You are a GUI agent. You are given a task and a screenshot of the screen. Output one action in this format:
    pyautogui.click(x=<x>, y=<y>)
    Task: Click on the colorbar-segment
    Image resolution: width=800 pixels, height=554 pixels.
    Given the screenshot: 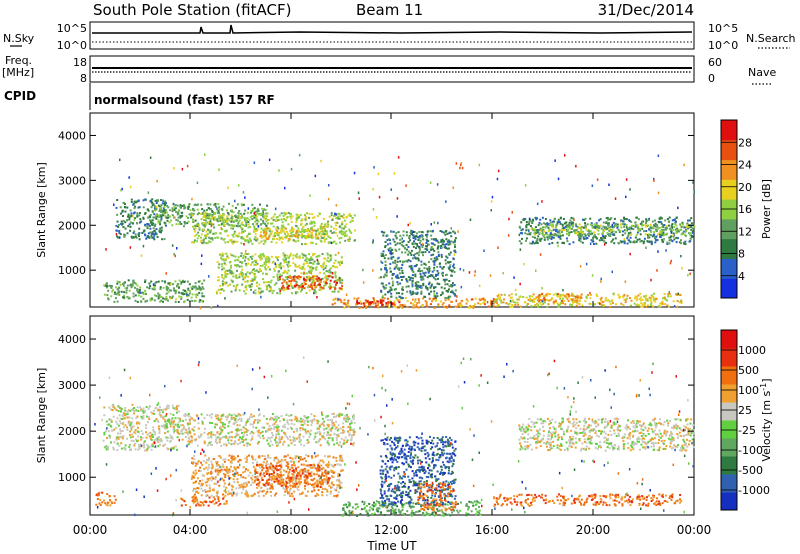 What is the action you would take?
    pyautogui.click(x=729, y=229)
    